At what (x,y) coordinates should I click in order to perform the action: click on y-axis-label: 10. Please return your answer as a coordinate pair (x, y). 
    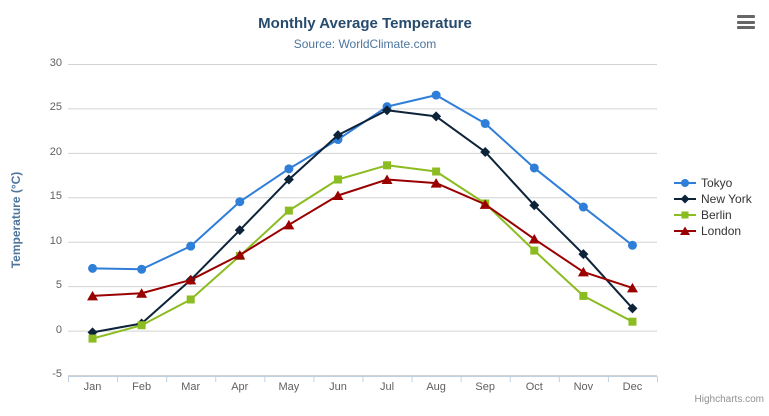
    Looking at the image, I should click on (55, 240).